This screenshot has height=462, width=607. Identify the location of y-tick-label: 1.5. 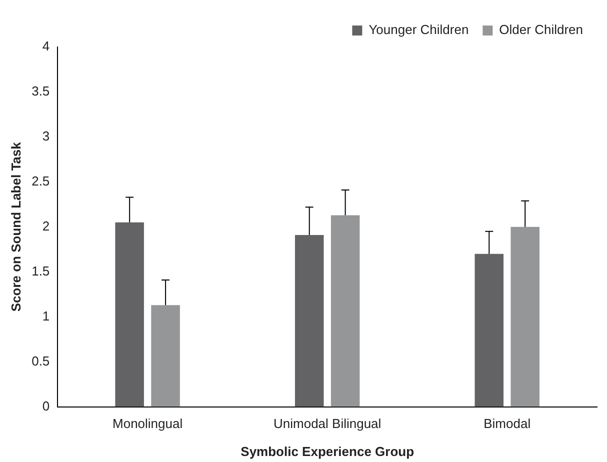
(41, 270).